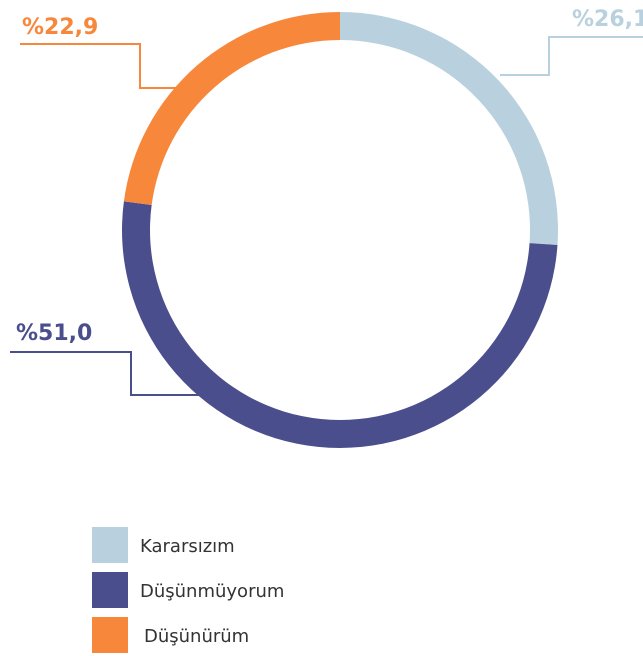  Describe the element at coordinates (60, 27) in the screenshot. I see `value-label: %22,9` at that location.